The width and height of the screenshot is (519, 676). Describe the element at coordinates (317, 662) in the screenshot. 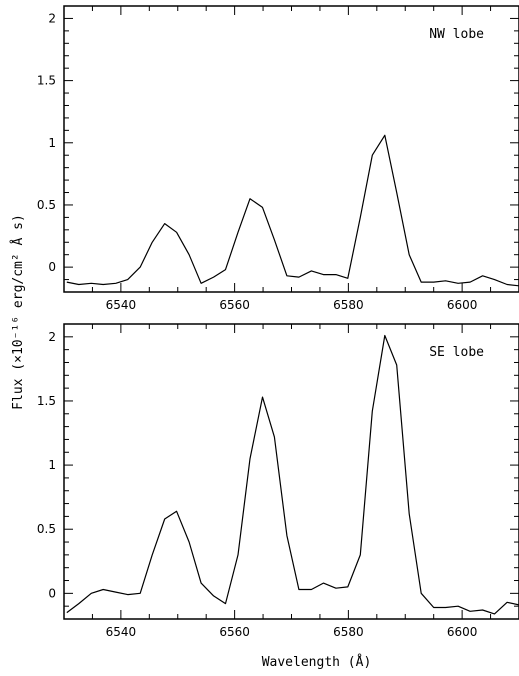

I see `x-axis-title: Wavelength (Å)` at that location.